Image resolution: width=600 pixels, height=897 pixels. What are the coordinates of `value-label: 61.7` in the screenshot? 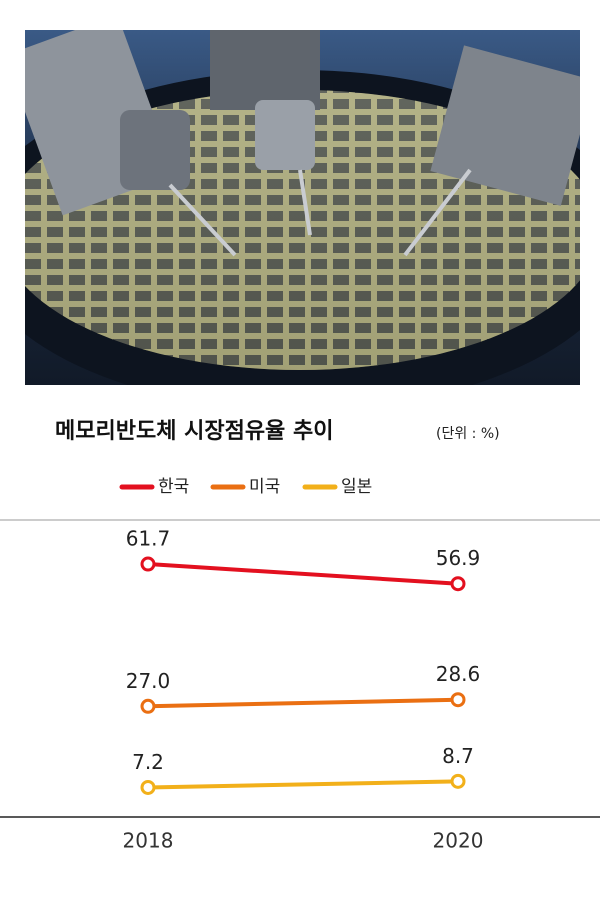 It's located at (148, 539).